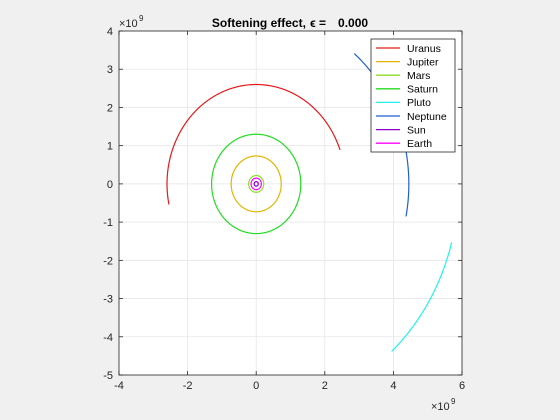  Describe the element at coordinates (108, 261) in the screenshot. I see `y-tick-label: -2` at that location.